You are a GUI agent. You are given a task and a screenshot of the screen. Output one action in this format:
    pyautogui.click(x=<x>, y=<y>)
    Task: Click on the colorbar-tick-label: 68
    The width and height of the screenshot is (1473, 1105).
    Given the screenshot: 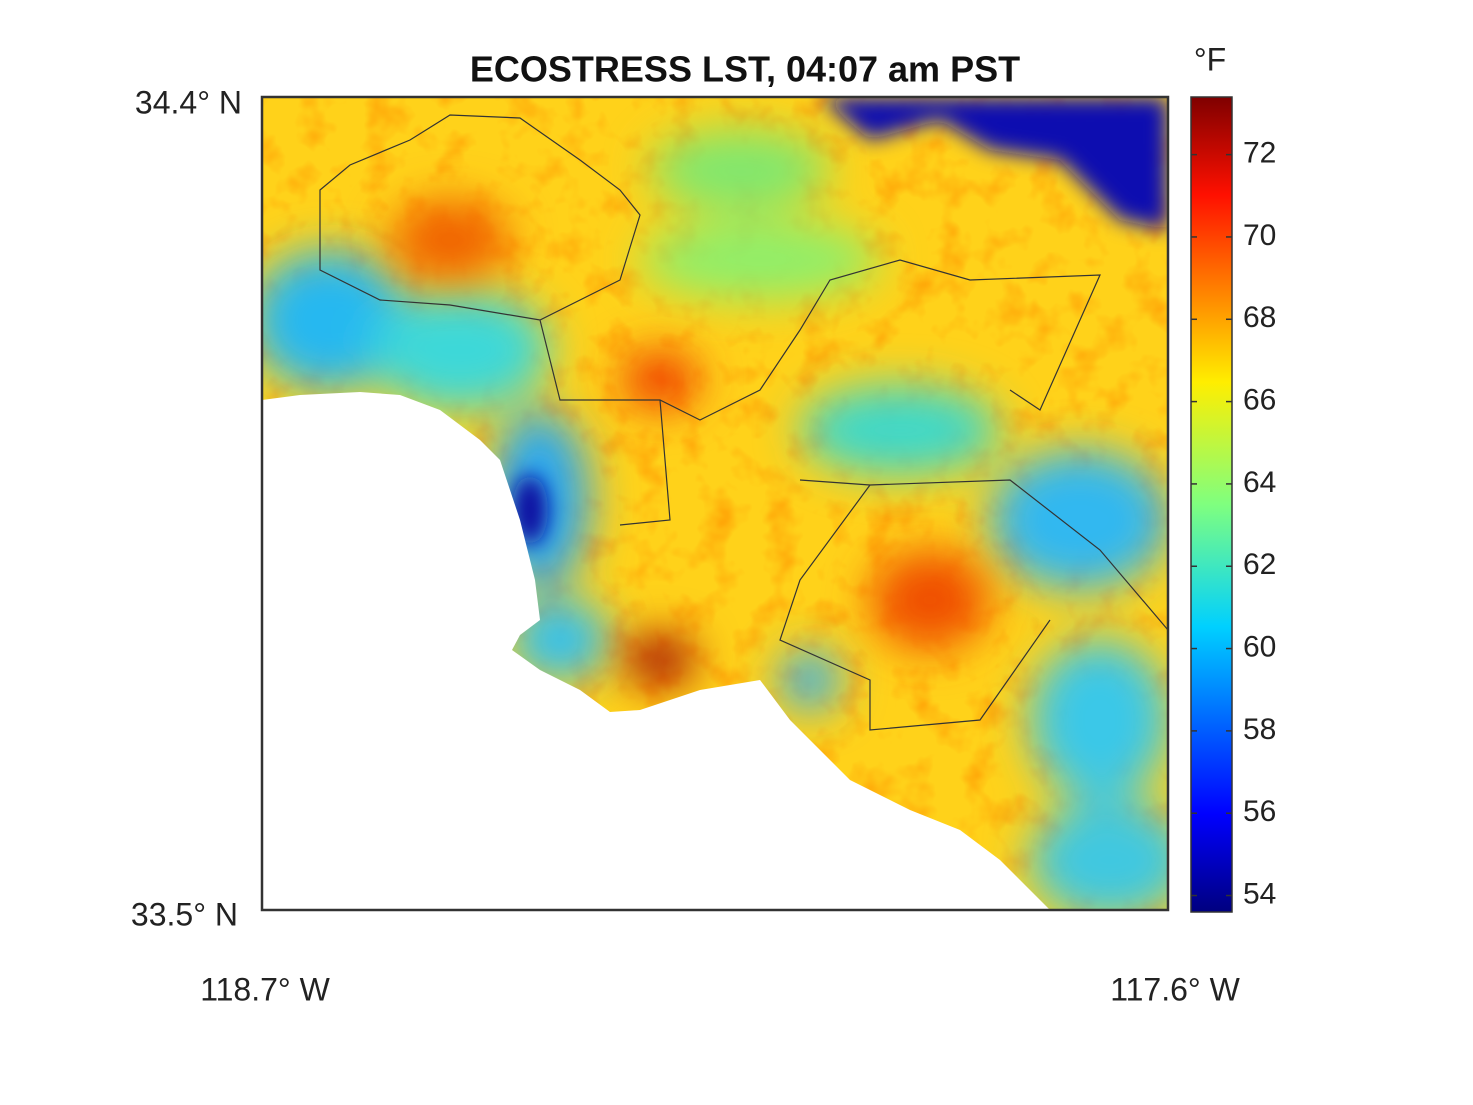 What is the action you would take?
    pyautogui.click(x=1259, y=317)
    